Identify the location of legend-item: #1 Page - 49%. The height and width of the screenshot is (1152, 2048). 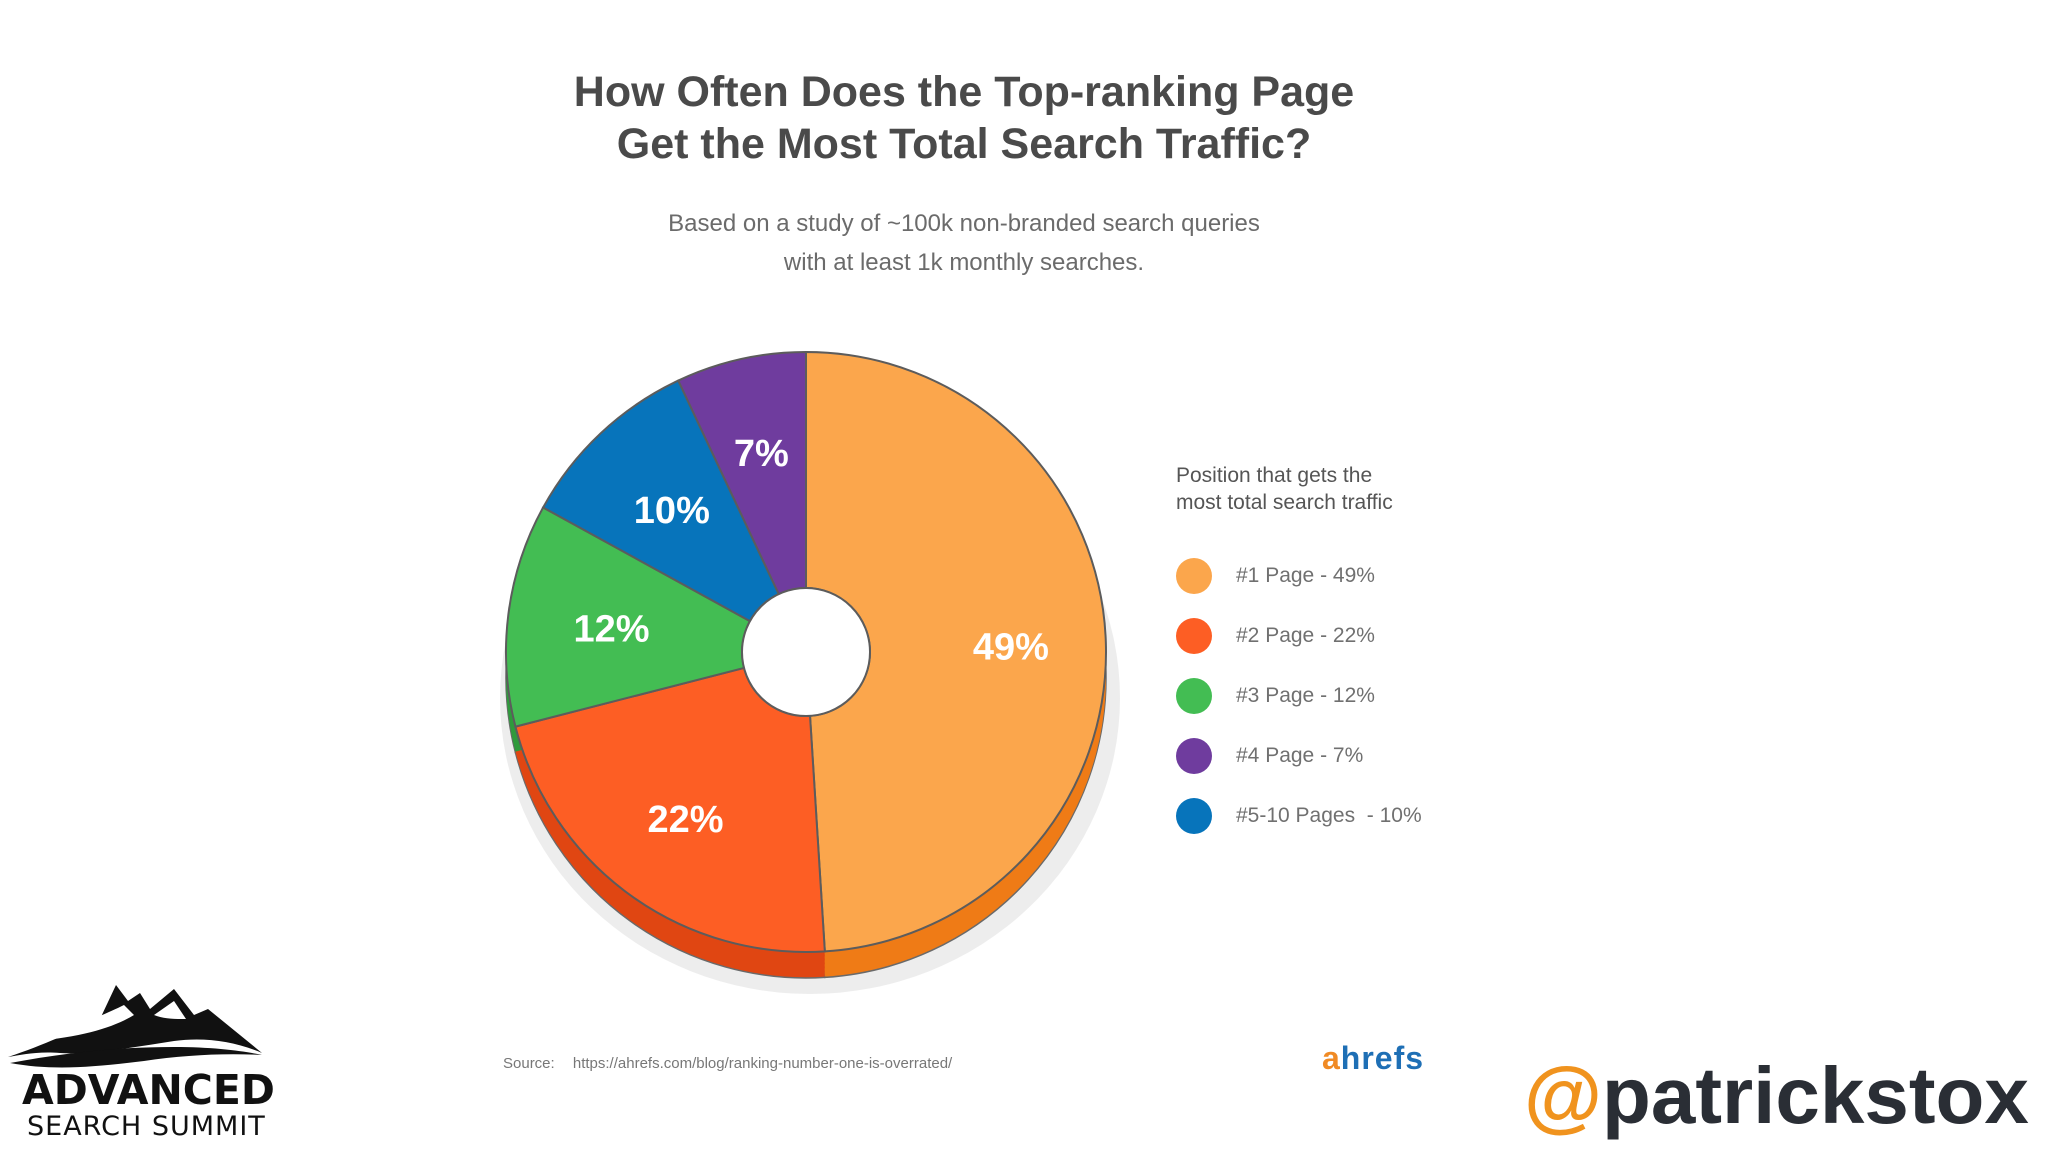
(1336, 576).